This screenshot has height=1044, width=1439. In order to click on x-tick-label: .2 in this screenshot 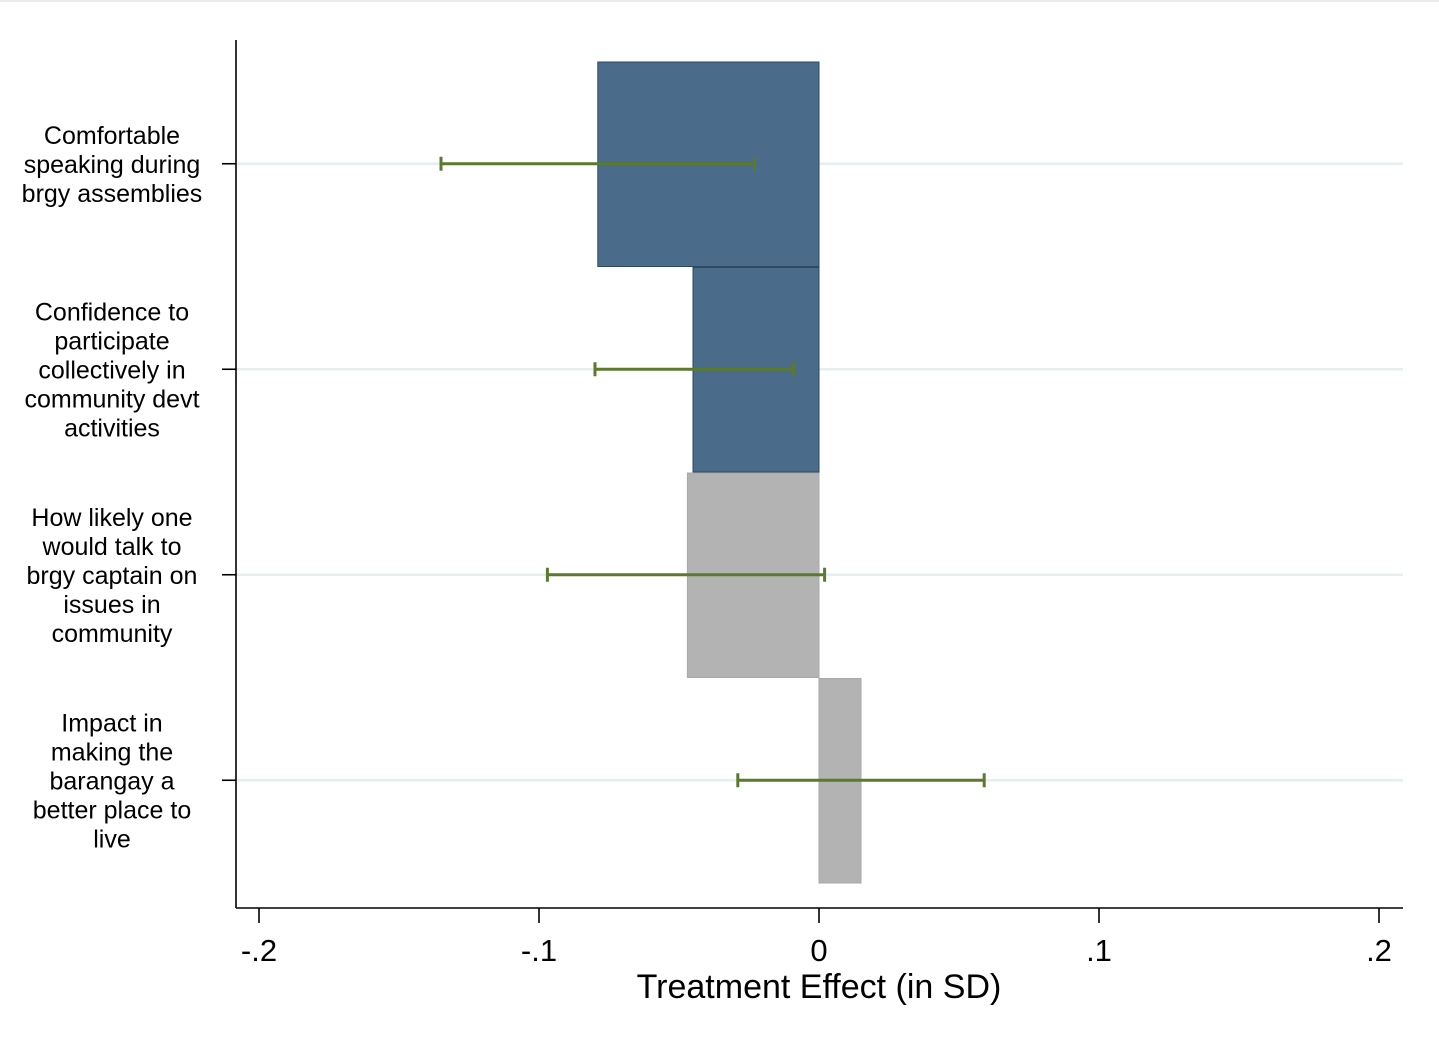, I will do `click(1379, 950)`.